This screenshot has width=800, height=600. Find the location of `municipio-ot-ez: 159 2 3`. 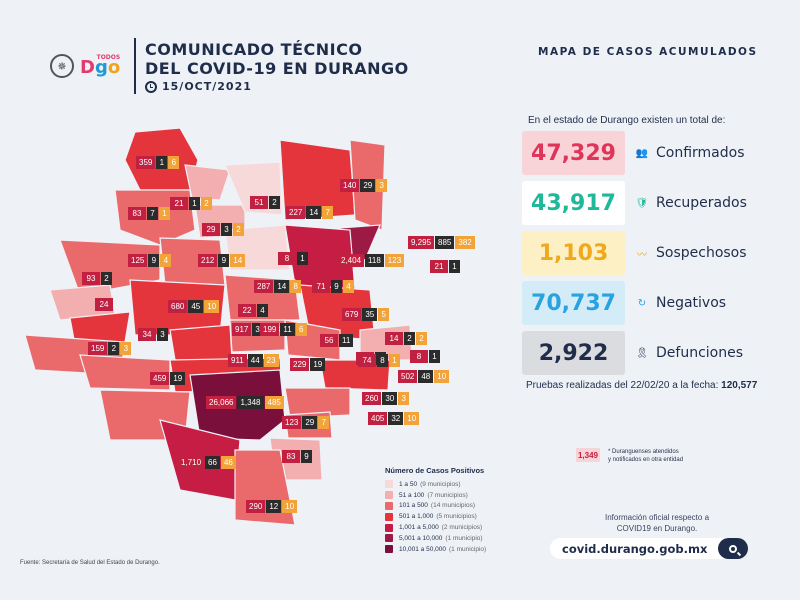

municipio-ot-ez: 159 2 3 is located at coordinates (110, 348).